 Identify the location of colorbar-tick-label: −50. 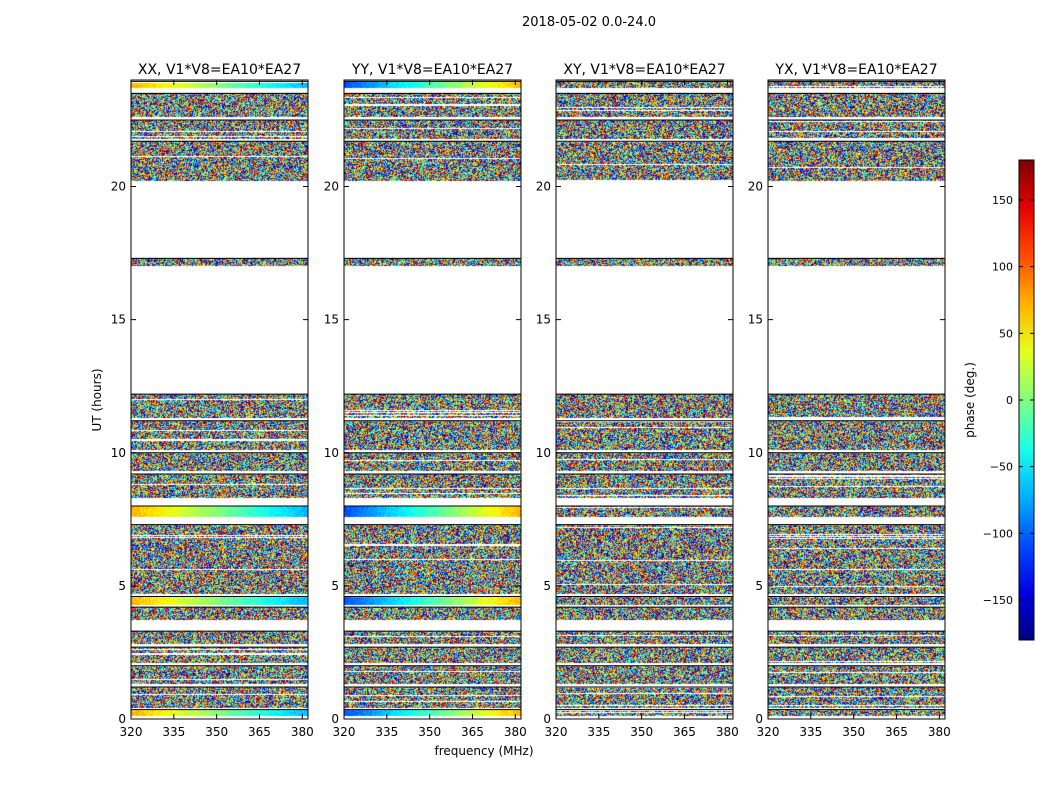
(1001, 467).